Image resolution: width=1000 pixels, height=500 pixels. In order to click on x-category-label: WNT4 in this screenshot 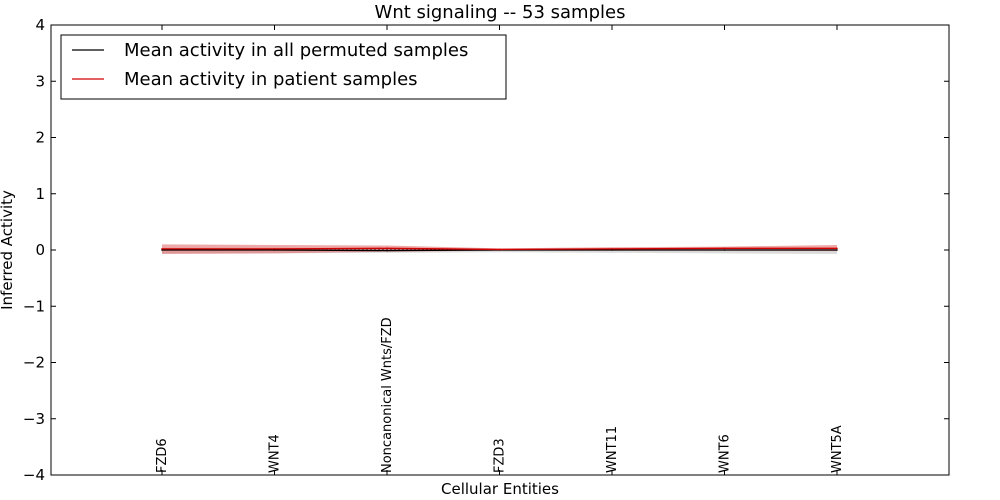, I will do `click(275, 453)`.